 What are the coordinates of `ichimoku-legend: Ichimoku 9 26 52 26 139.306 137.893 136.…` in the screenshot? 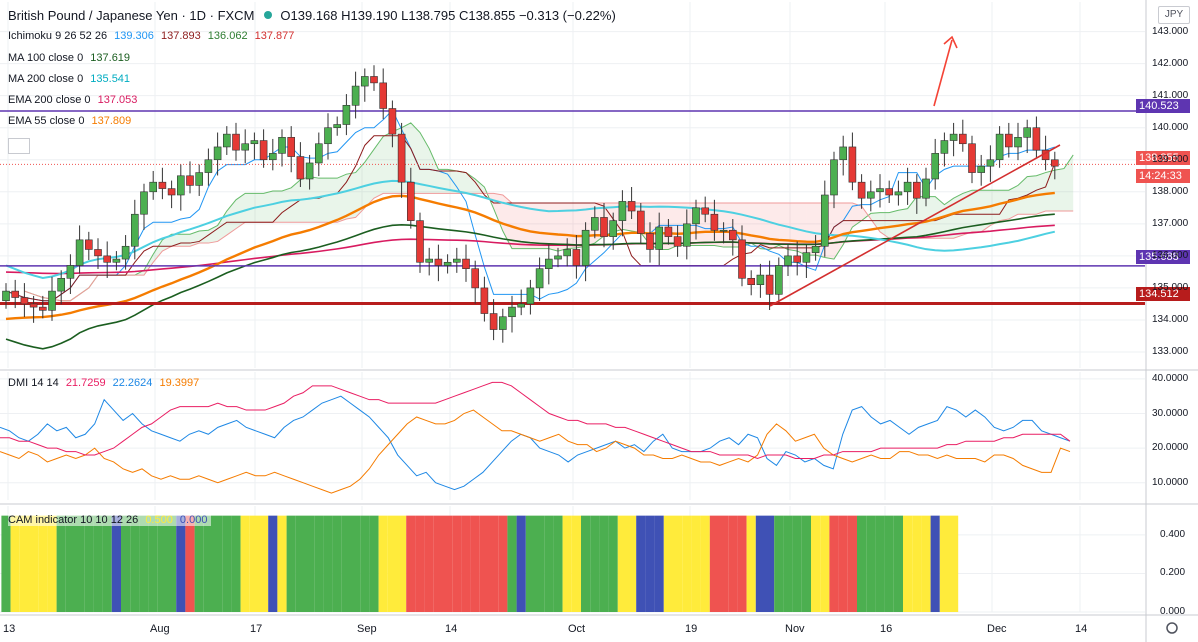 It's located at (153, 36).